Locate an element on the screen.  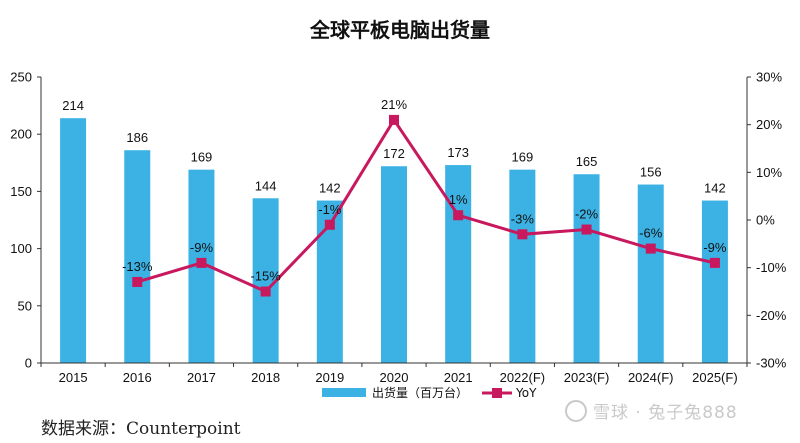
y-left-tick-label: 150 is located at coordinates (21, 191).